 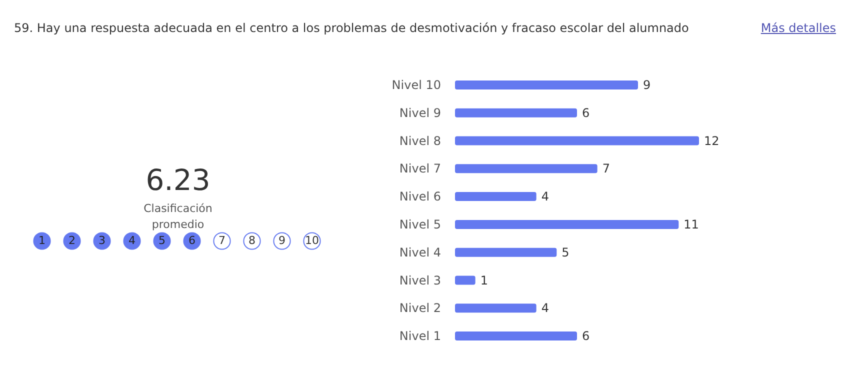 What do you see at coordinates (42, 240) in the screenshot?
I see `text: 1` at bounding box center [42, 240].